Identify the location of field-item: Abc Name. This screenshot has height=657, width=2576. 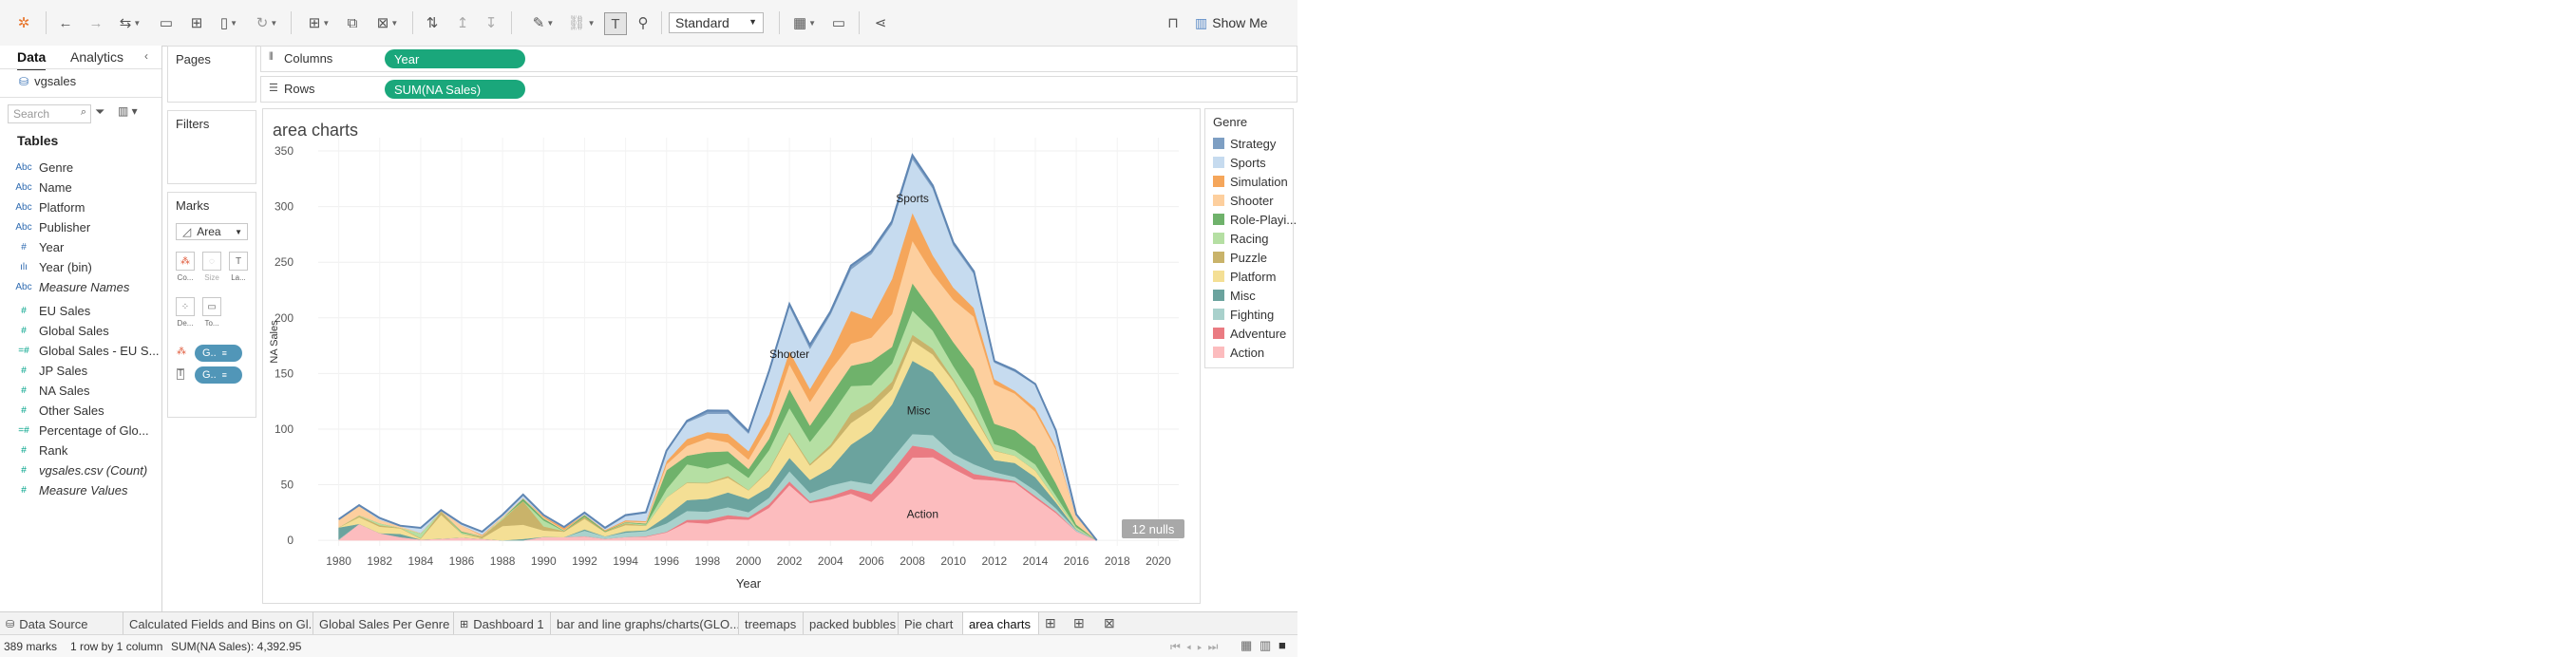
(35, 187).